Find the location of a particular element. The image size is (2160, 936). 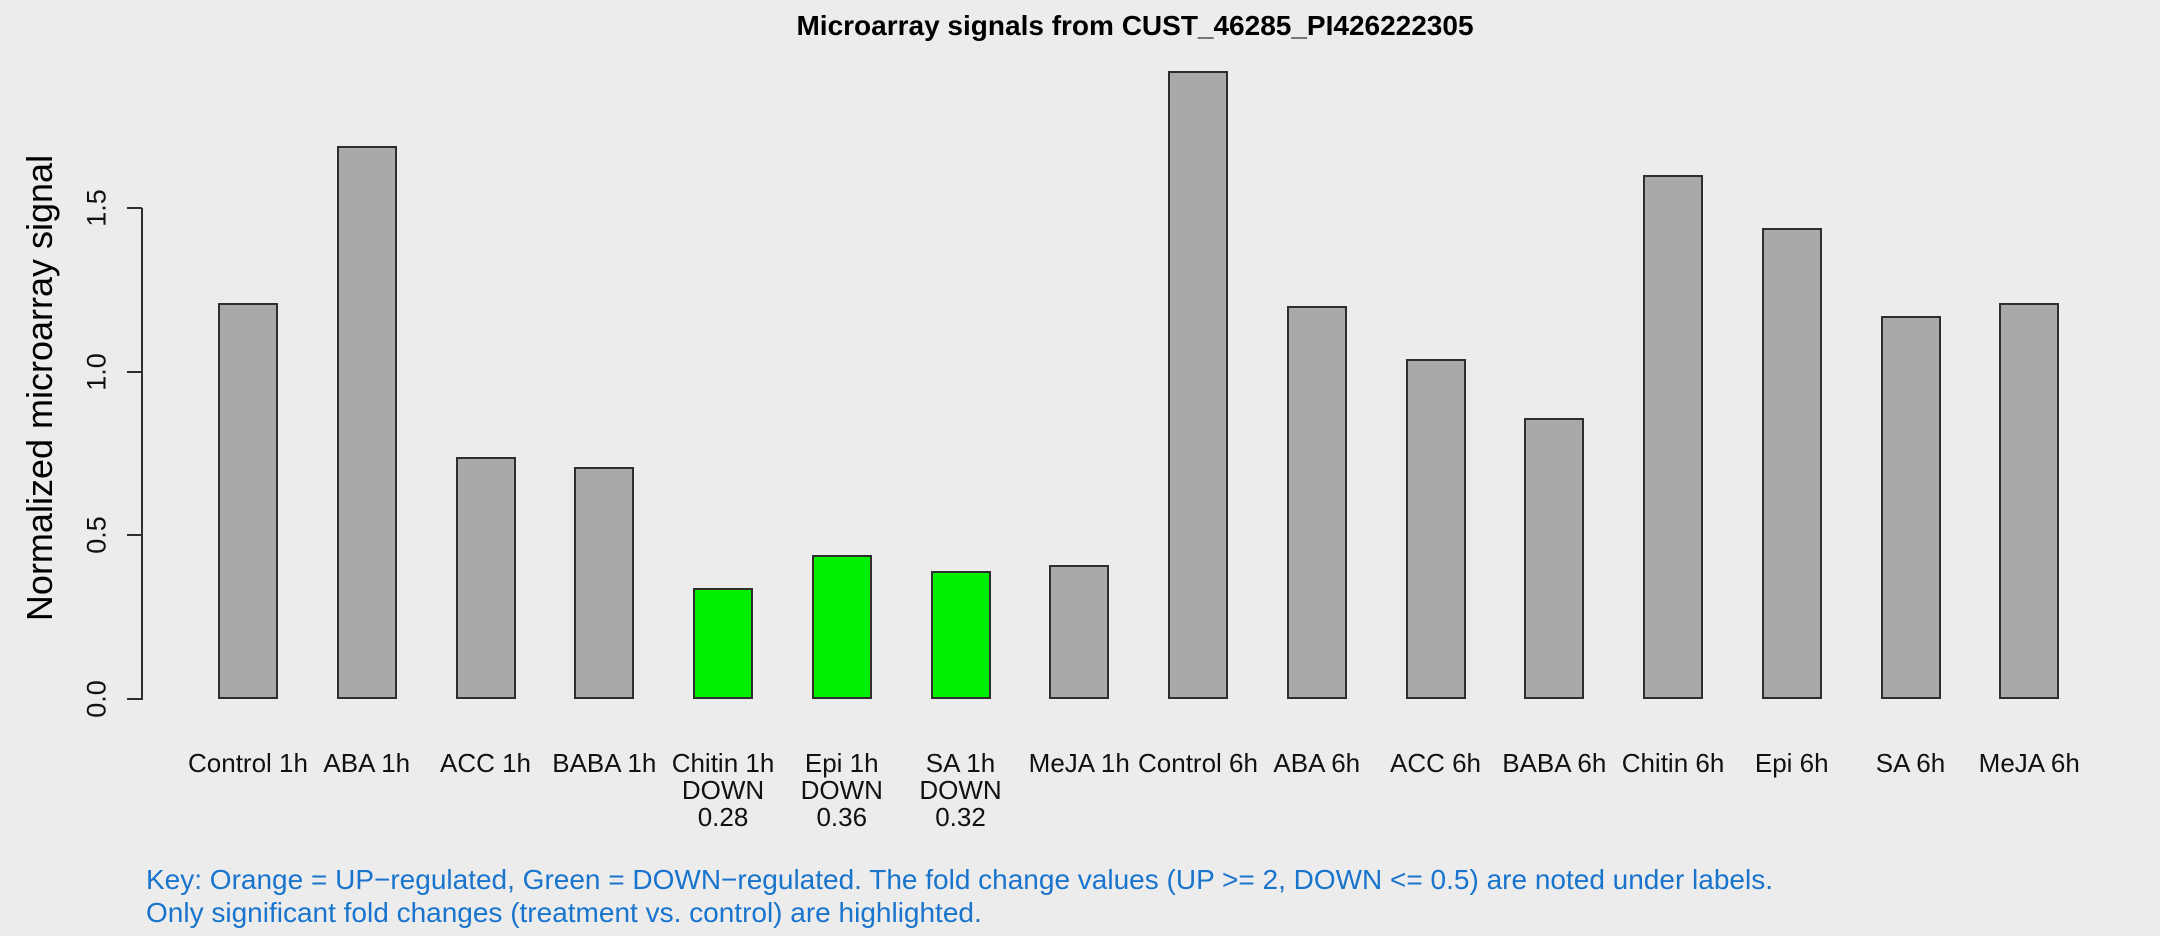

x-label-chitin-1h: Chitin 1h DOWN 0.28 is located at coordinates (723, 790).